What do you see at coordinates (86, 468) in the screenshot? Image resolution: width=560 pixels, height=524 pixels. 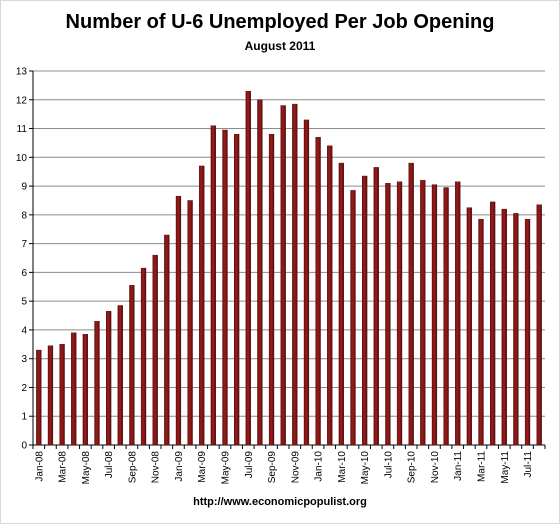 I see `x-tick-label: May-08` at bounding box center [86, 468].